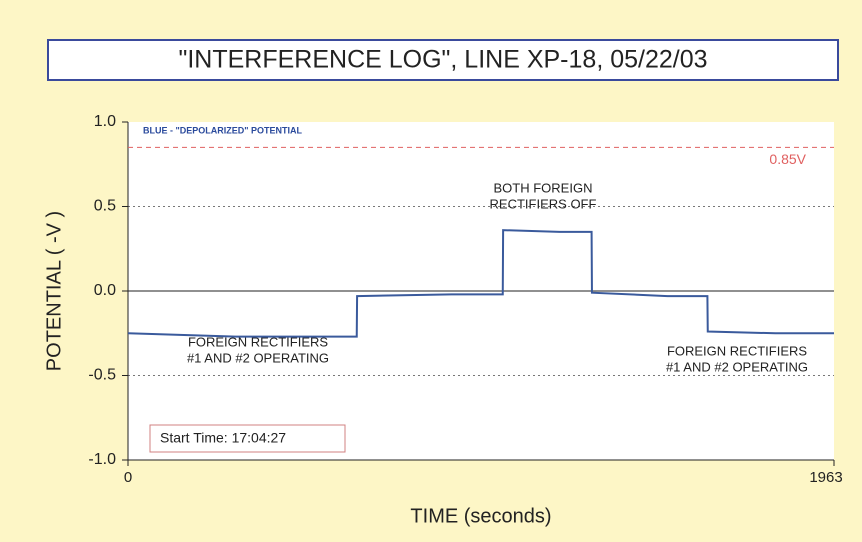 This screenshot has height=542, width=862. What do you see at coordinates (223, 130) in the screenshot?
I see `subtitle: BLUE - "DEPOLARIZED" POTENTIAL` at bounding box center [223, 130].